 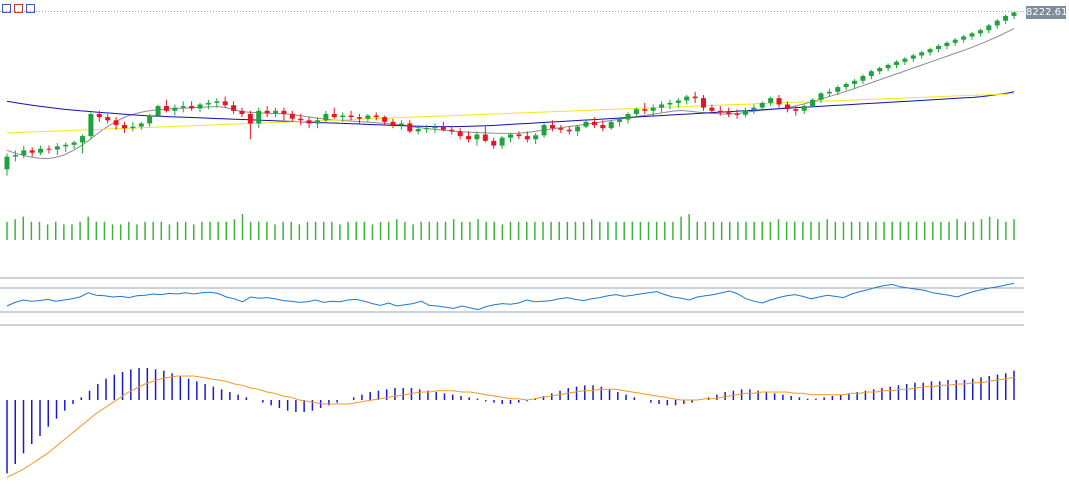 I want to click on zoom-icon, so click(x=30, y=8).